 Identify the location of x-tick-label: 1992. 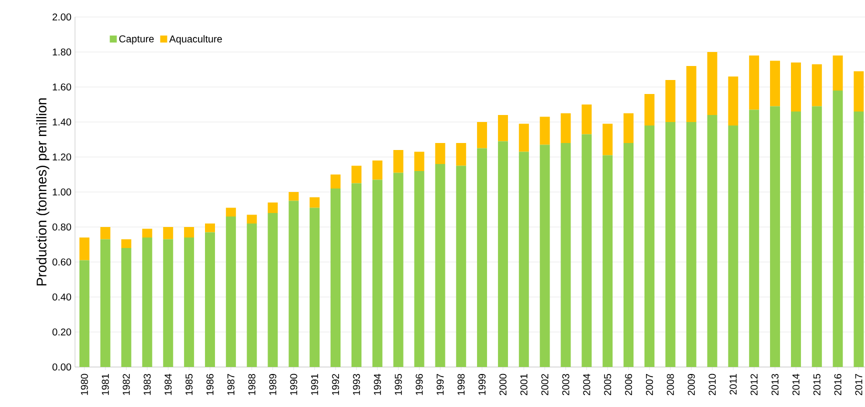
(336, 384).